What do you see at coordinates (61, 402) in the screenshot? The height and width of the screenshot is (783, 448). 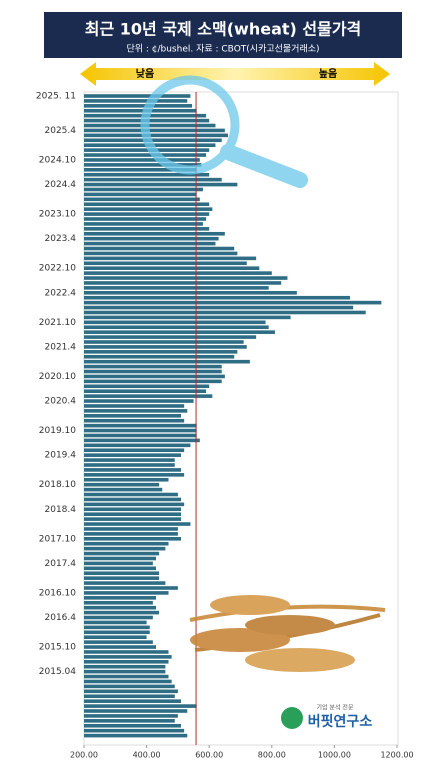 I see `y-tick-label: 2020.4` at bounding box center [61, 402].